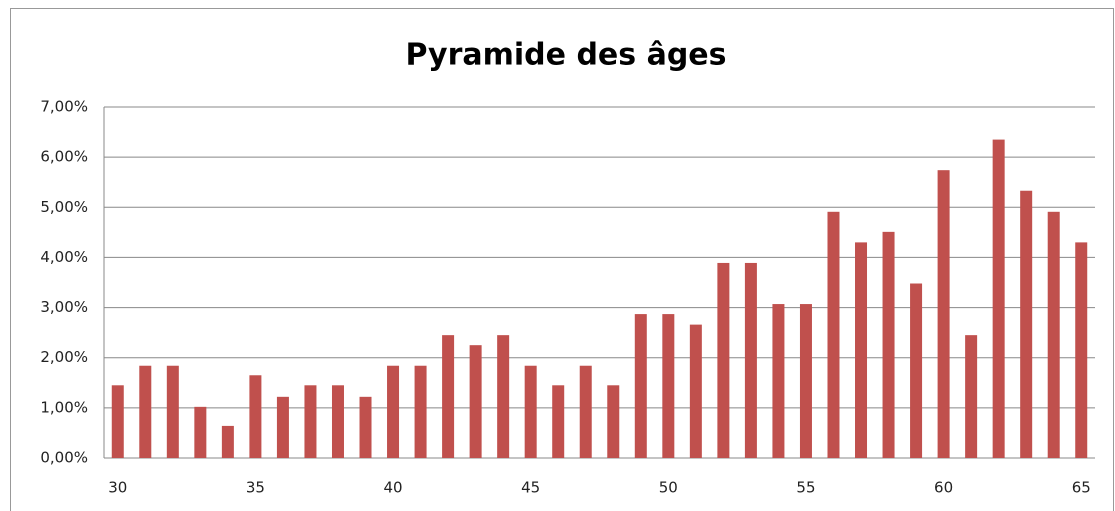 This screenshot has height=511, width=1115. Describe the element at coordinates (64, 207) in the screenshot. I see `y-tick-label: 5,00%` at that location.